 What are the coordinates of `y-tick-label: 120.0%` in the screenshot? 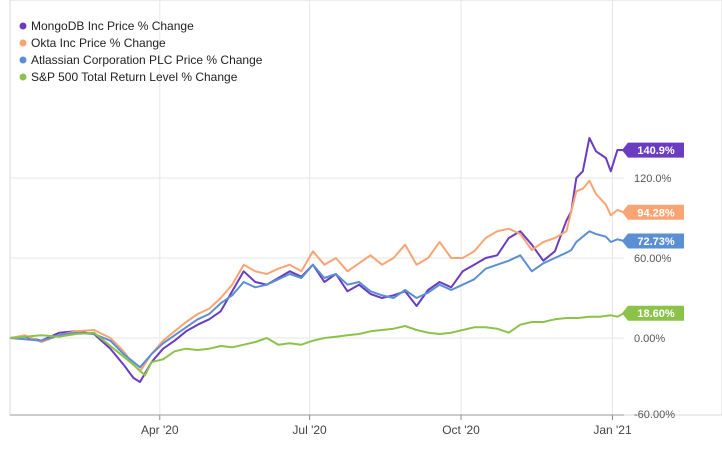 It's located at (653, 179).